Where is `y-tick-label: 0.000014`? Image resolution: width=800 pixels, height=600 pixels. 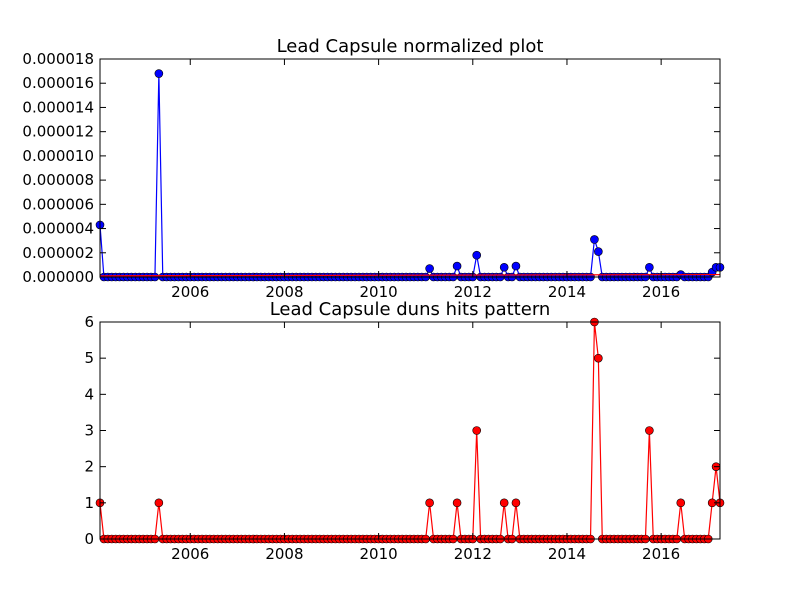 y-tick-label: 0.000014 is located at coordinates (58, 107).